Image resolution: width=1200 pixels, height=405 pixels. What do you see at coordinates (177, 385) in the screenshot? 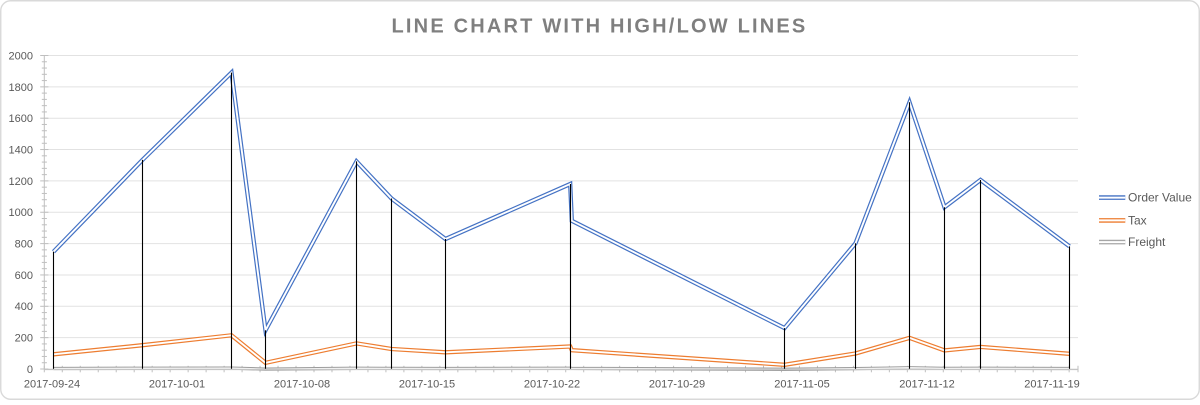
I see `svg-text: 2017-10-01` at bounding box center [177, 385].